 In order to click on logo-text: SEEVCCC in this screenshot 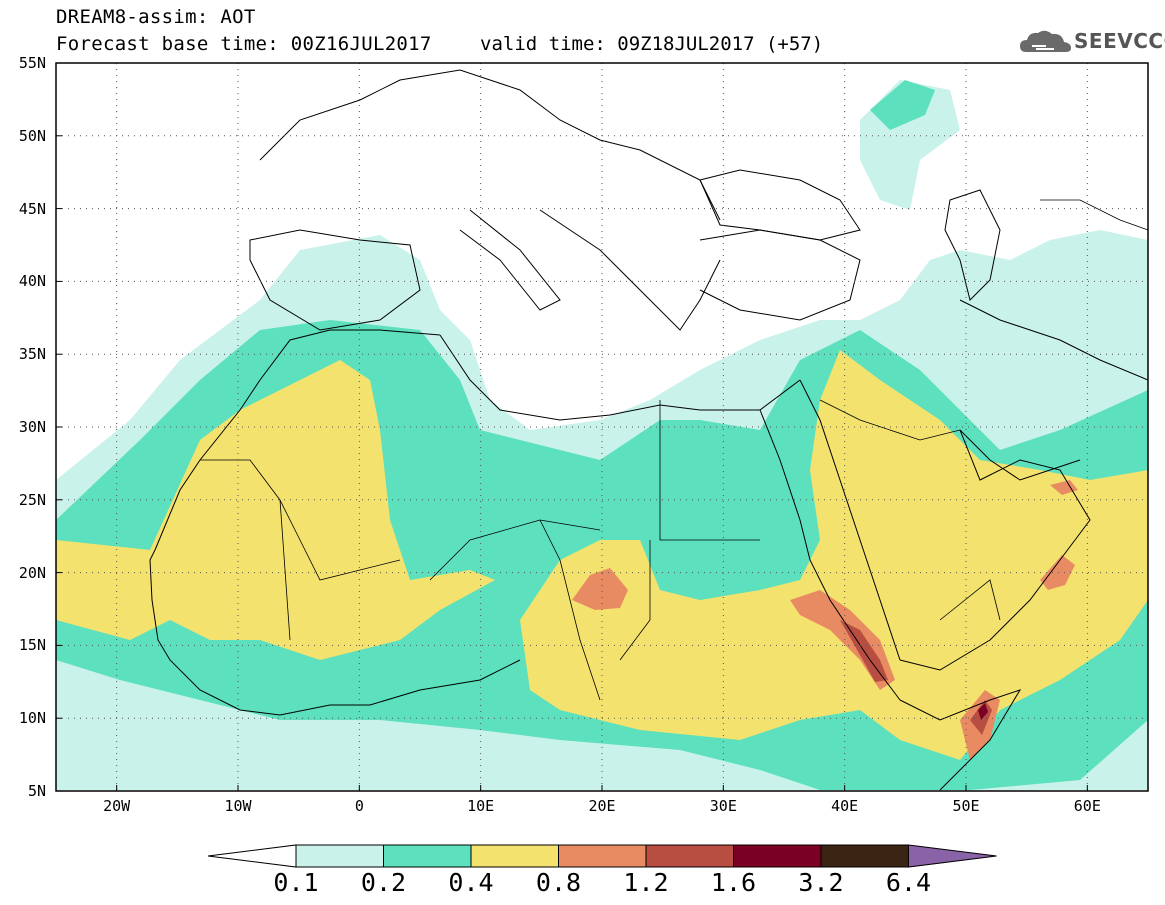, I will do `click(1119, 41)`.